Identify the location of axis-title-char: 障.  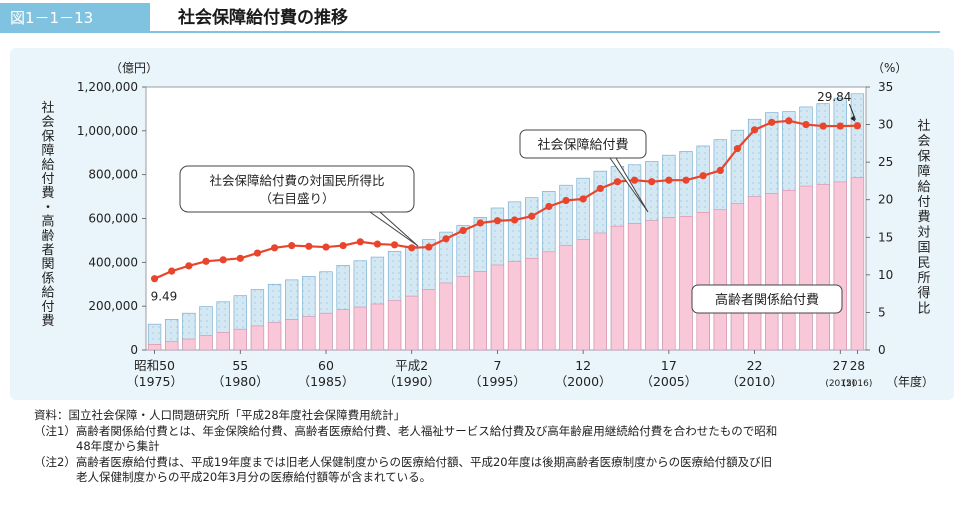
(923, 172).